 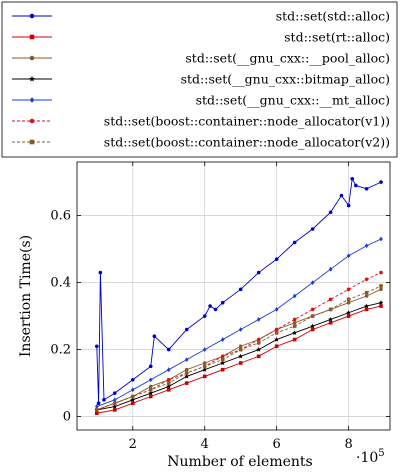 I want to click on legend-label: std::set(__gnu_cxx::__mt_alloc), so click(x=293, y=100).